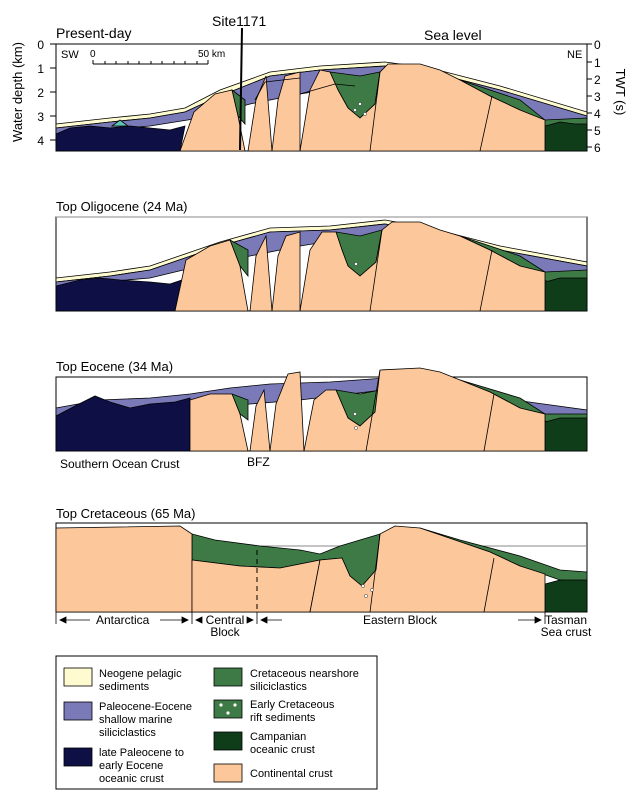 This screenshot has width=627, height=801. What do you see at coordinates (114, 366) in the screenshot?
I see `panel3-title: Top Eocene (34 Ma)` at bounding box center [114, 366].